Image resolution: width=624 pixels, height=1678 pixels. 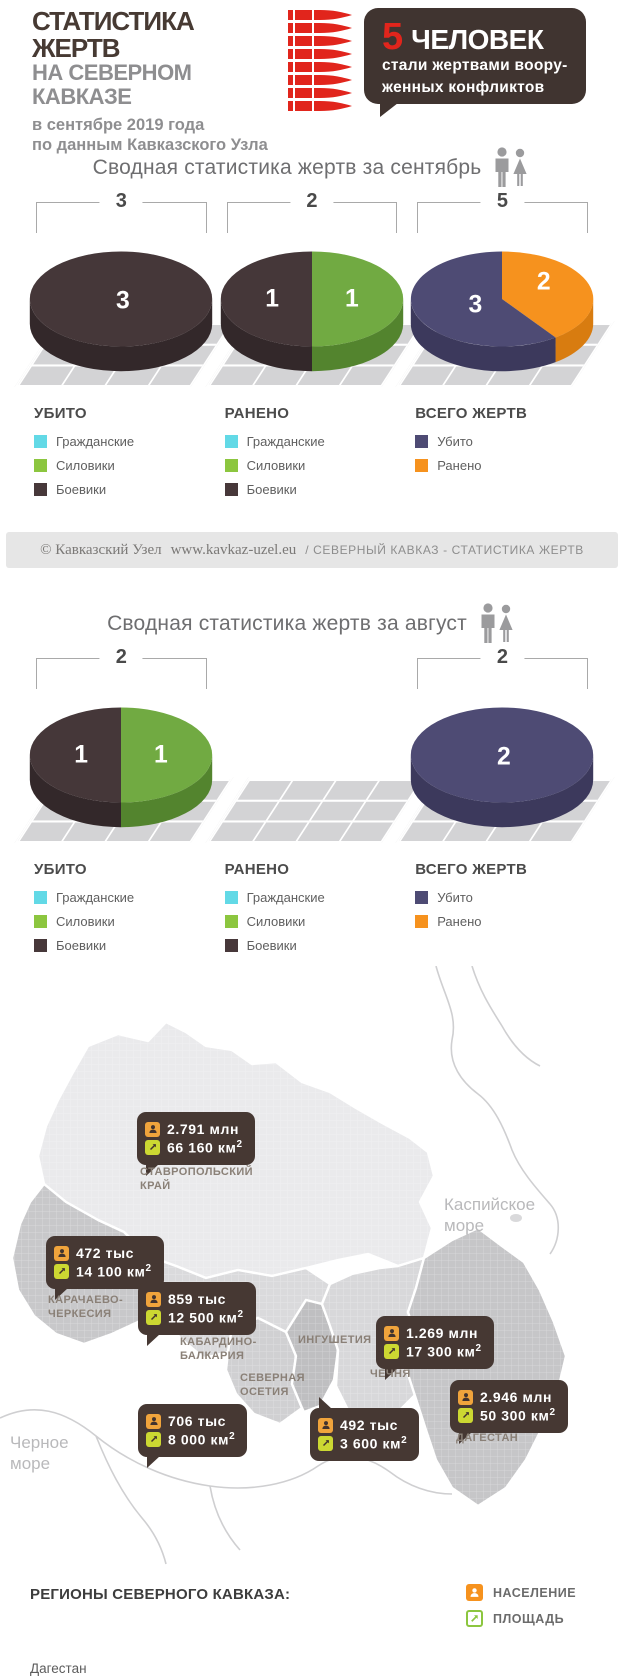 I want to click on chart-september-total: 5 3 2 ВСЕГО ЖЕРТВ Убито Р, so click(x=505, y=348).